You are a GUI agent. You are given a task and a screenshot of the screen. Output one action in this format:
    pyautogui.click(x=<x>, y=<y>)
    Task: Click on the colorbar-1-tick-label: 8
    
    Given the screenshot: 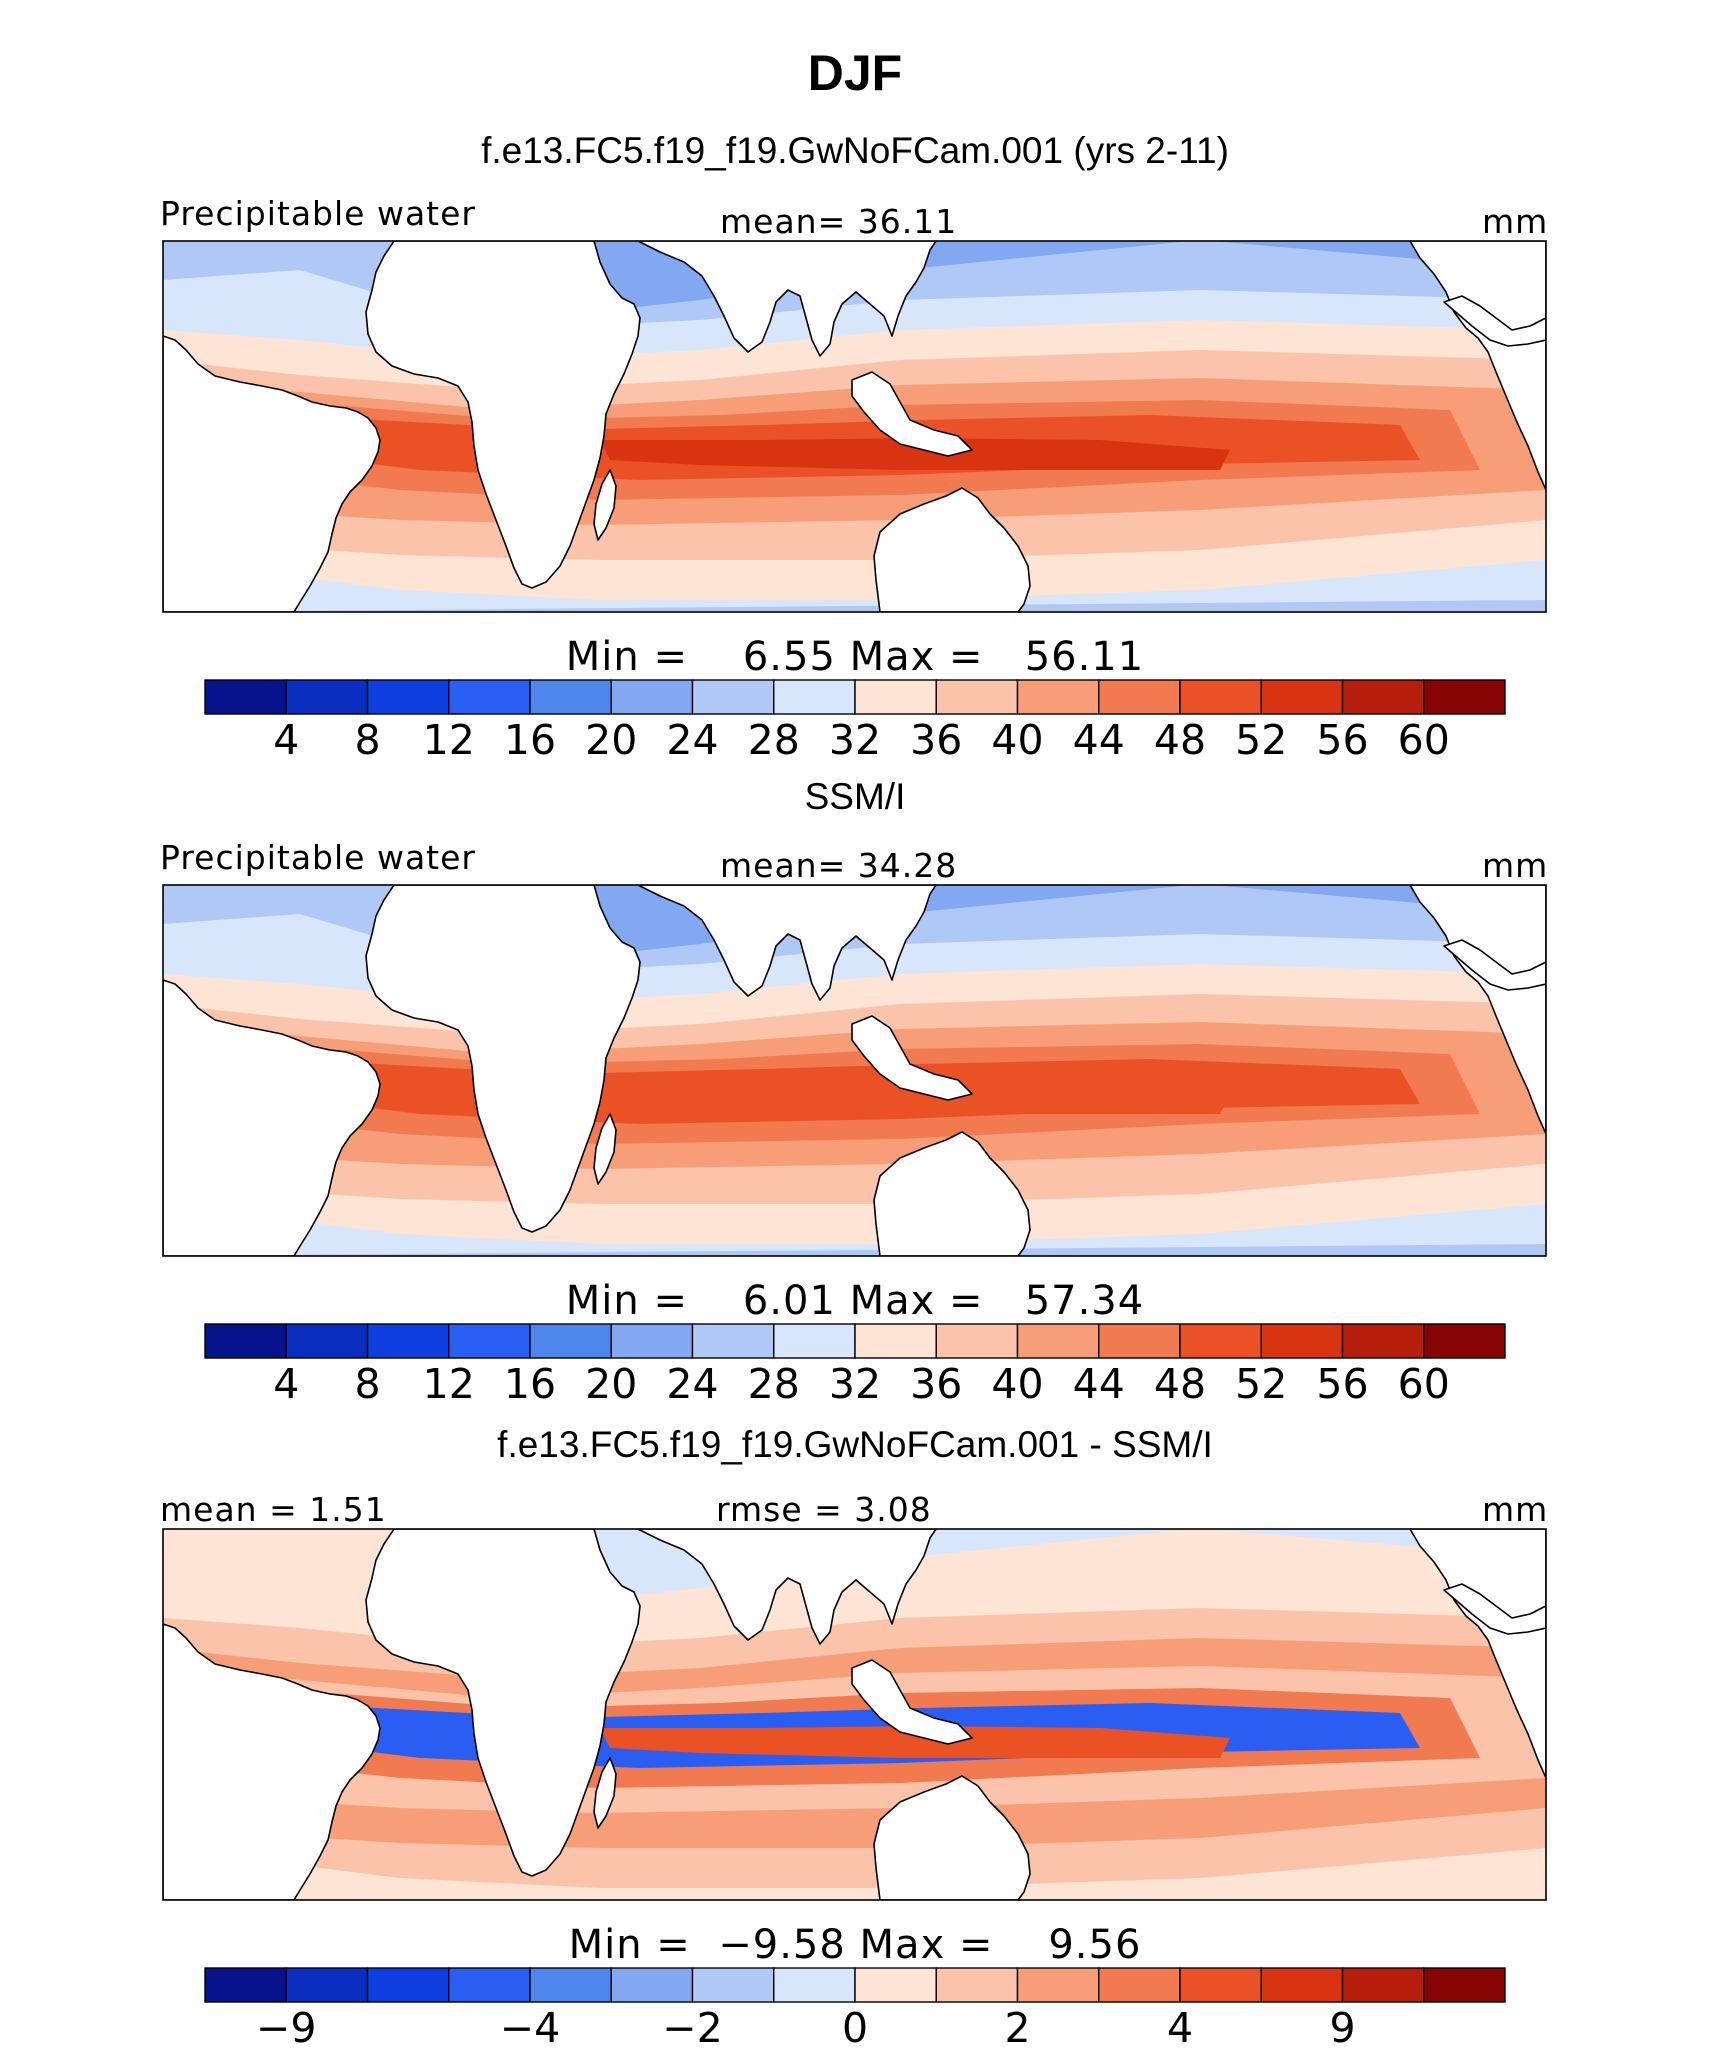 What is the action you would take?
    pyautogui.click(x=367, y=740)
    